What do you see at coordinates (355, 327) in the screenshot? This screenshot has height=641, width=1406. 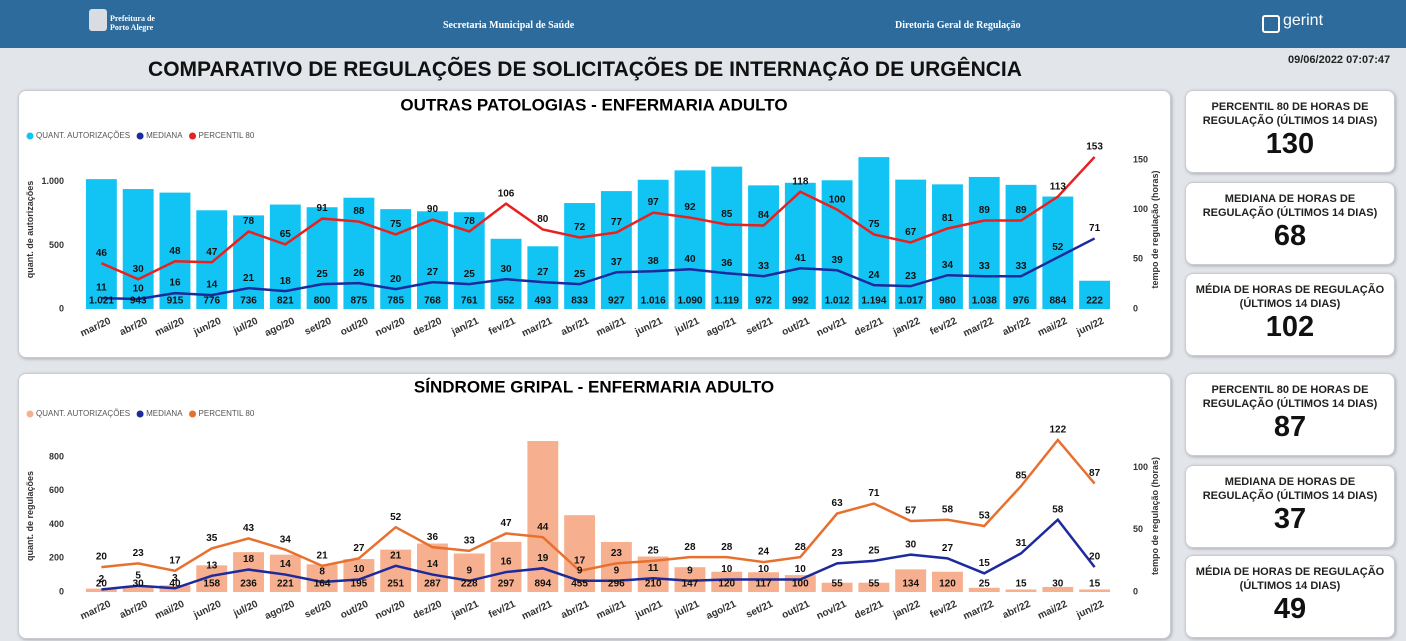 I see `x-tick-label: out/20` at bounding box center [355, 327].